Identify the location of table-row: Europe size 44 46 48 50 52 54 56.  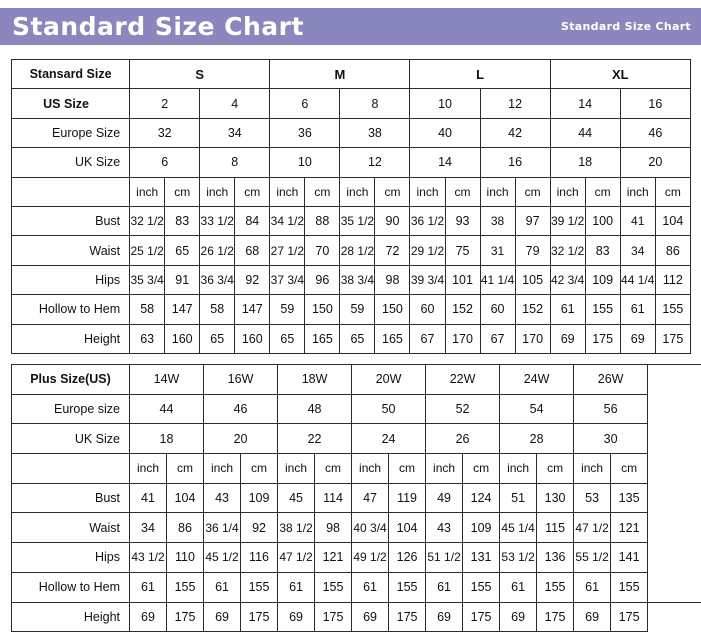
(356, 409).